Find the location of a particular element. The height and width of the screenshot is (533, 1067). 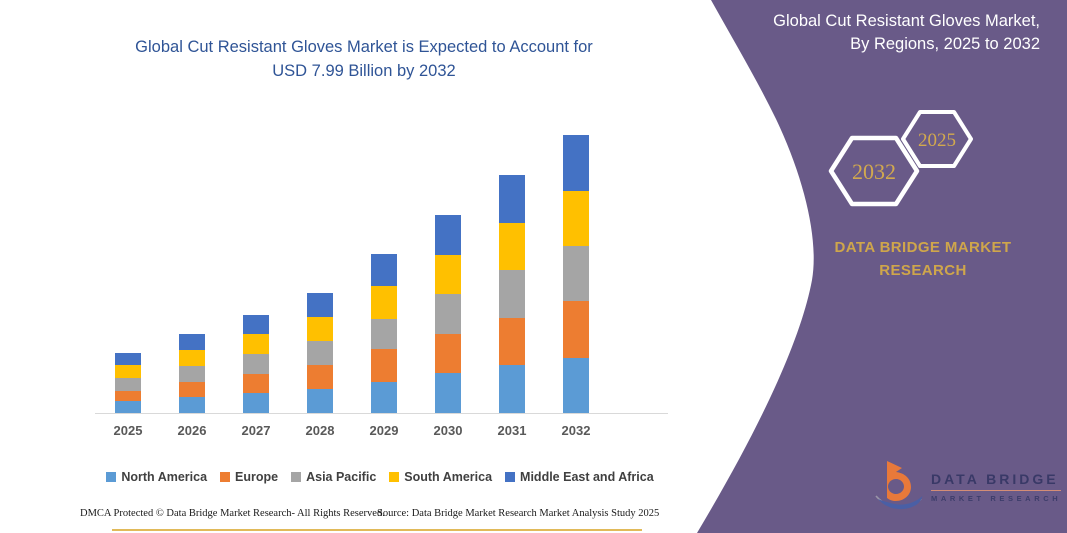

bar-segment-europe-2028 is located at coordinates (320, 377).